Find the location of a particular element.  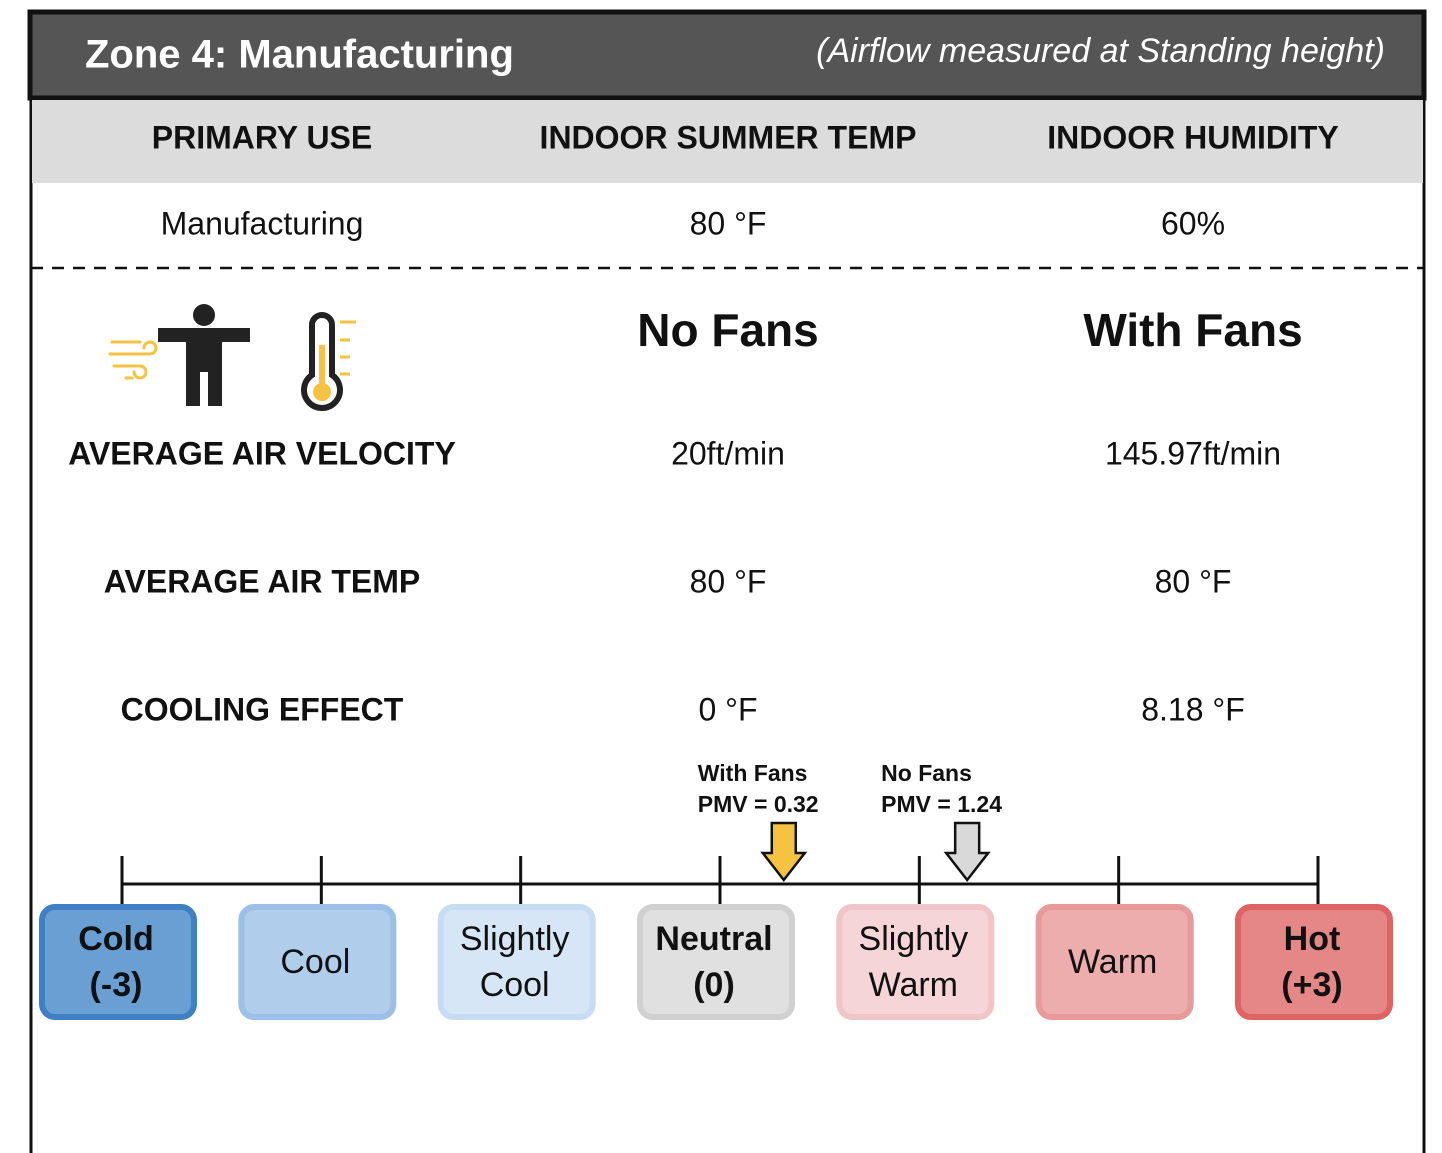

pmv-label: No Fans is located at coordinates (926, 773).